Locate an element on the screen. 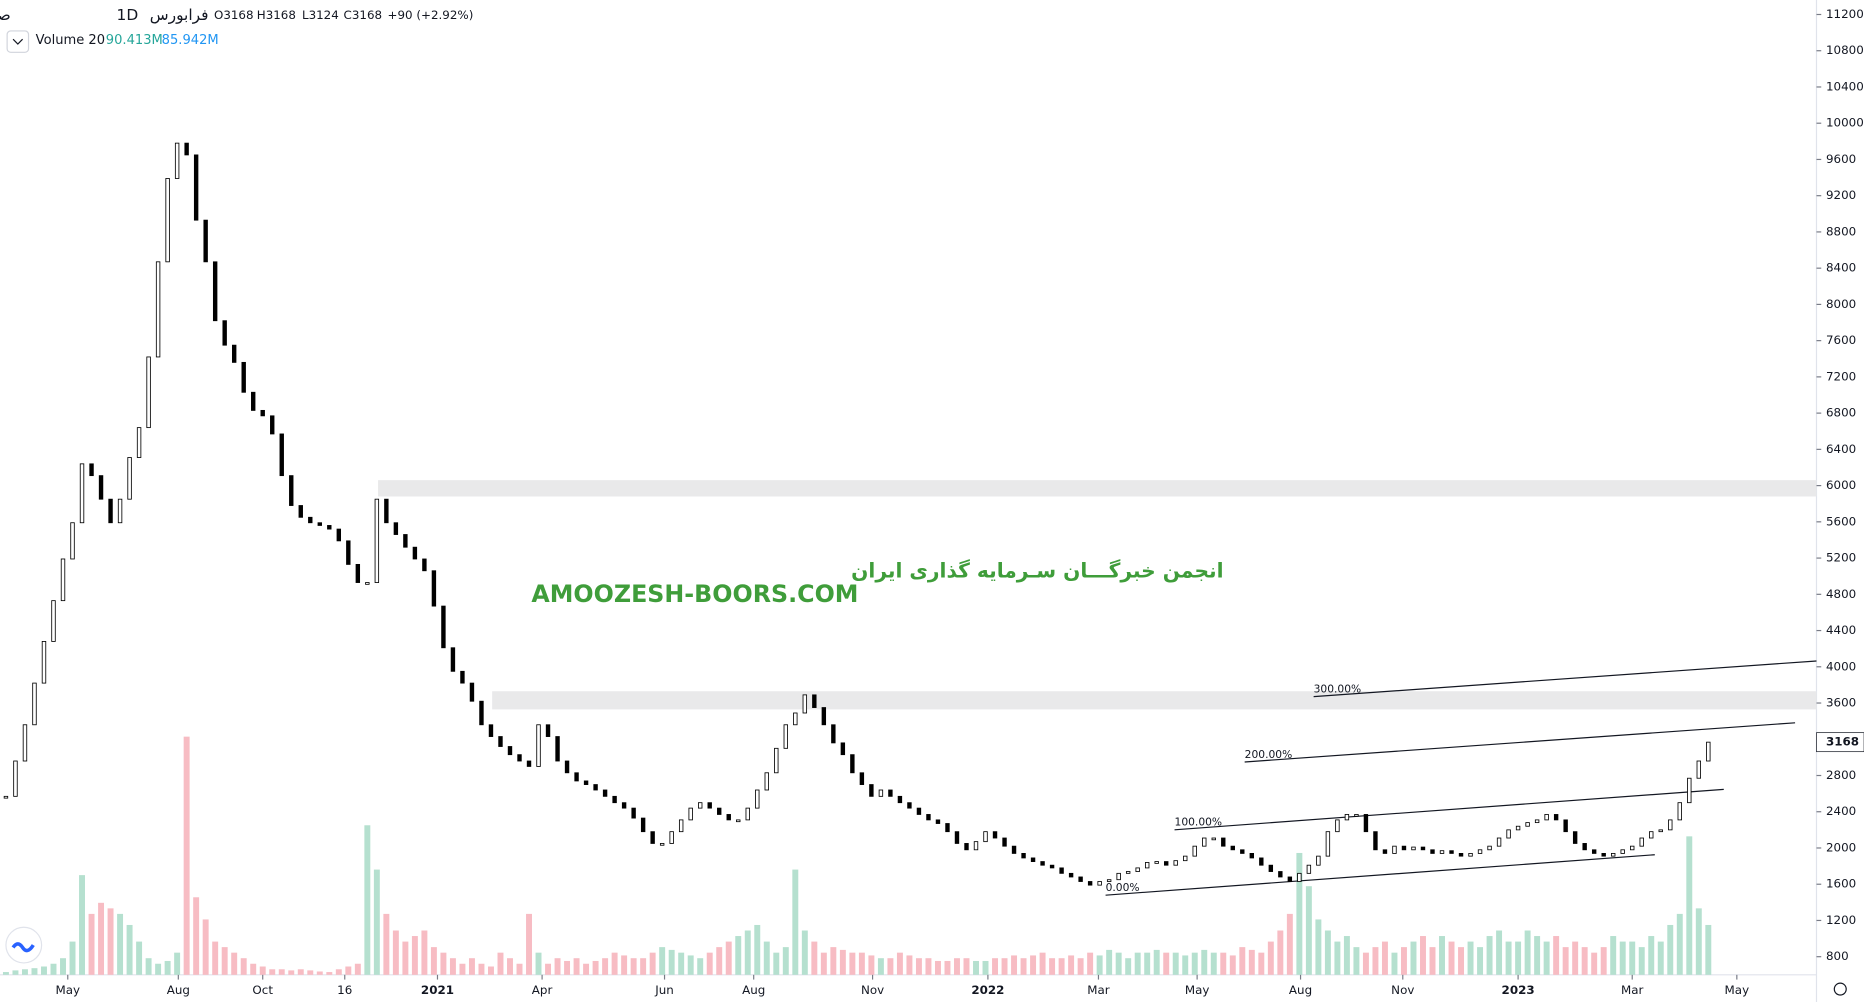 The image size is (1864, 1002). settings-icon is located at coordinates (1840, 989).